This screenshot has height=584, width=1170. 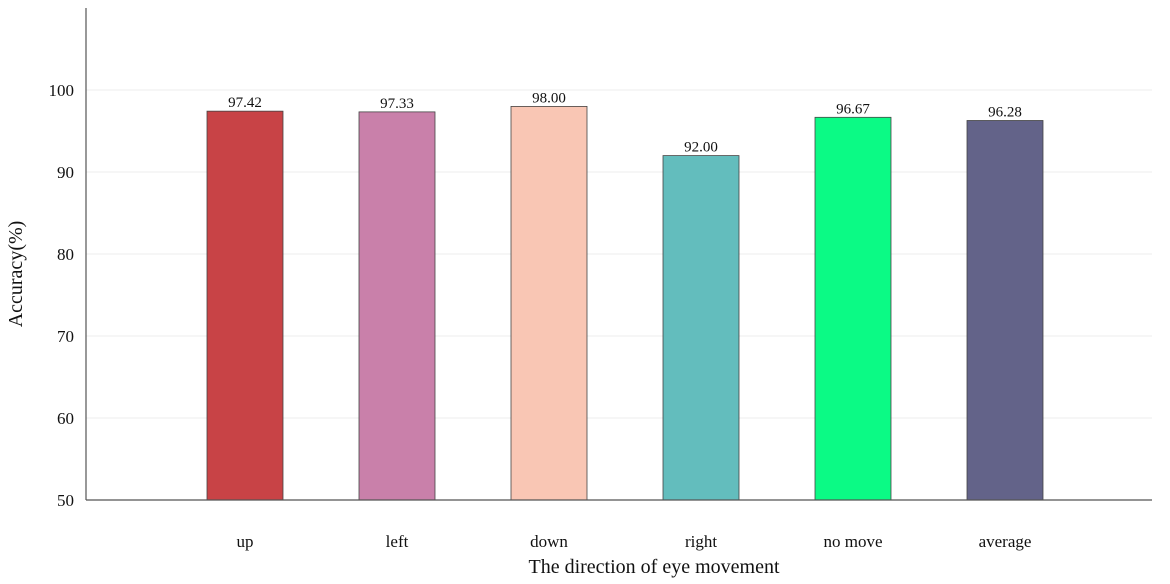 I want to click on y-axis-title: Accuracy(%), so click(x=16, y=274).